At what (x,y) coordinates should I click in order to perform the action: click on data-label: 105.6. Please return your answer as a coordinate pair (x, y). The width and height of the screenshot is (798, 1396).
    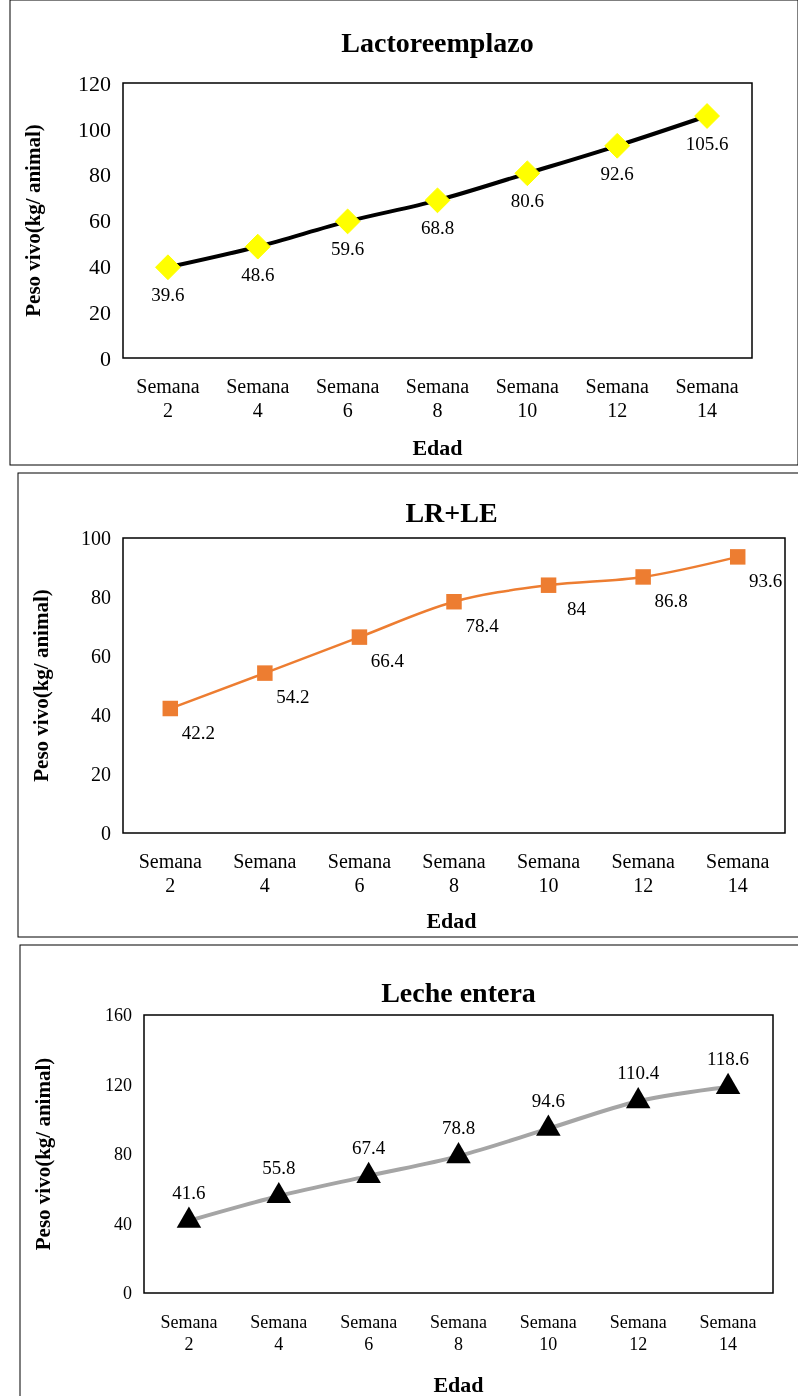
    Looking at the image, I should click on (707, 143).